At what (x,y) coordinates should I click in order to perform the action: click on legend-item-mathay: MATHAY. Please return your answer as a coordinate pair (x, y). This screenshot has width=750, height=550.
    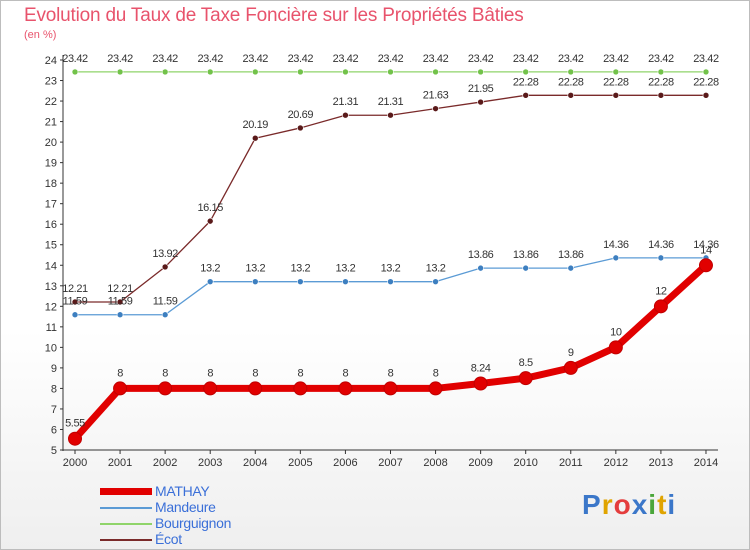
    Looking at the image, I should click on (200, 491).